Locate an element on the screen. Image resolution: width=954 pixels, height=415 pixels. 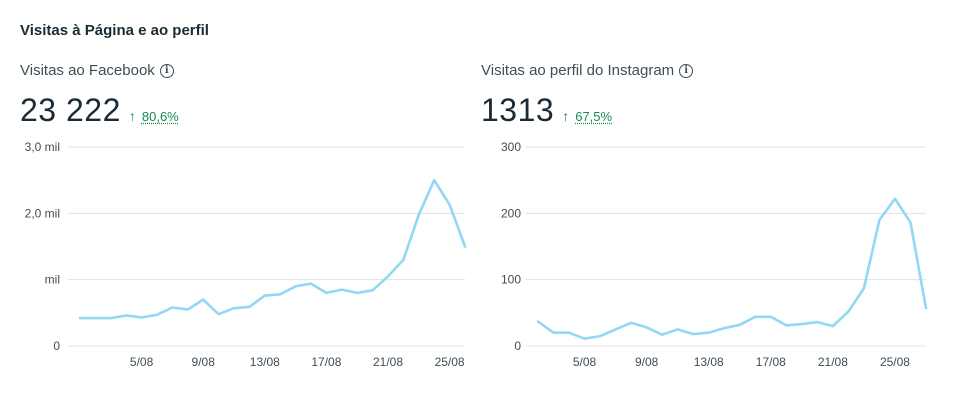
instagram-visits-label-row: Visitas ao perfil do Instagram i is located at coordinates (587, 70).